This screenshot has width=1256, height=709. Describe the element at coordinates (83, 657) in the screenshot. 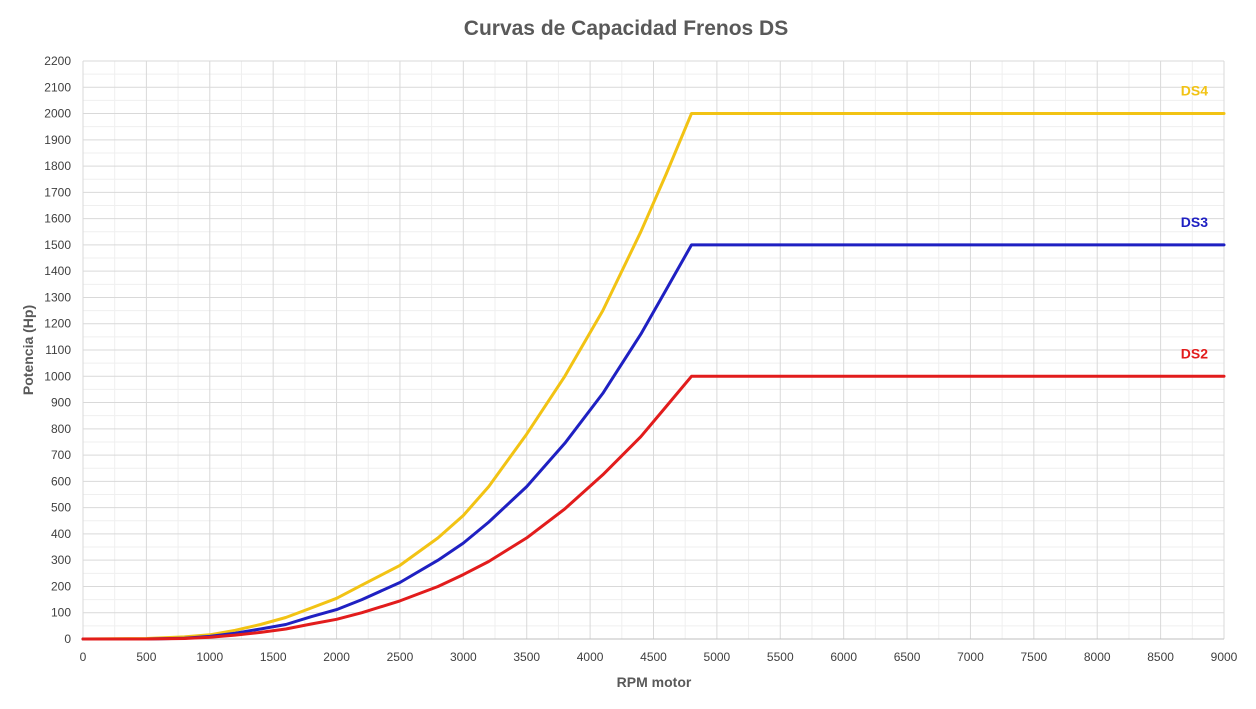

I see `x-tick-label: 0` at that location.